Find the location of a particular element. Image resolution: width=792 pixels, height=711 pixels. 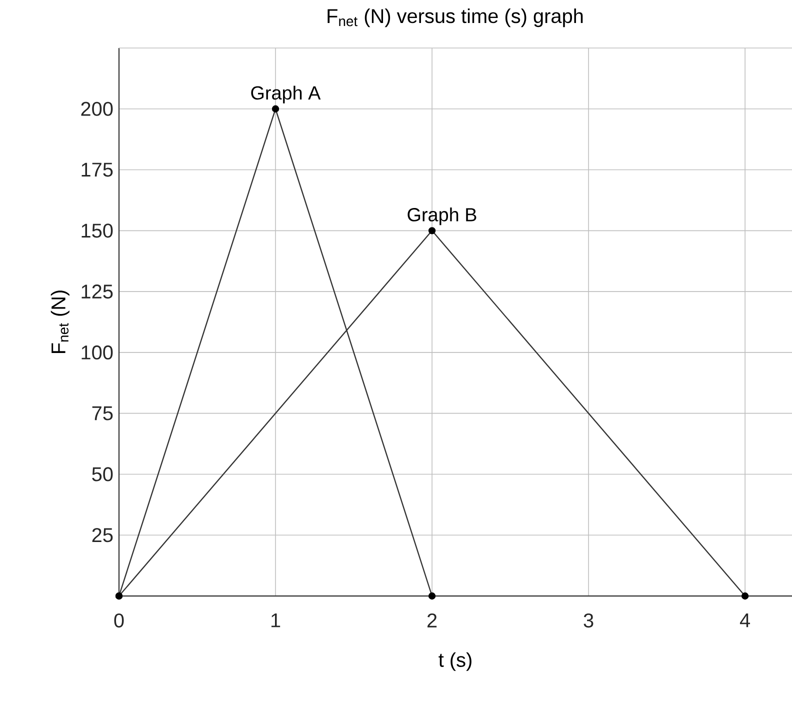

y-tick-label: 175 is located at coordinates (97, 169).